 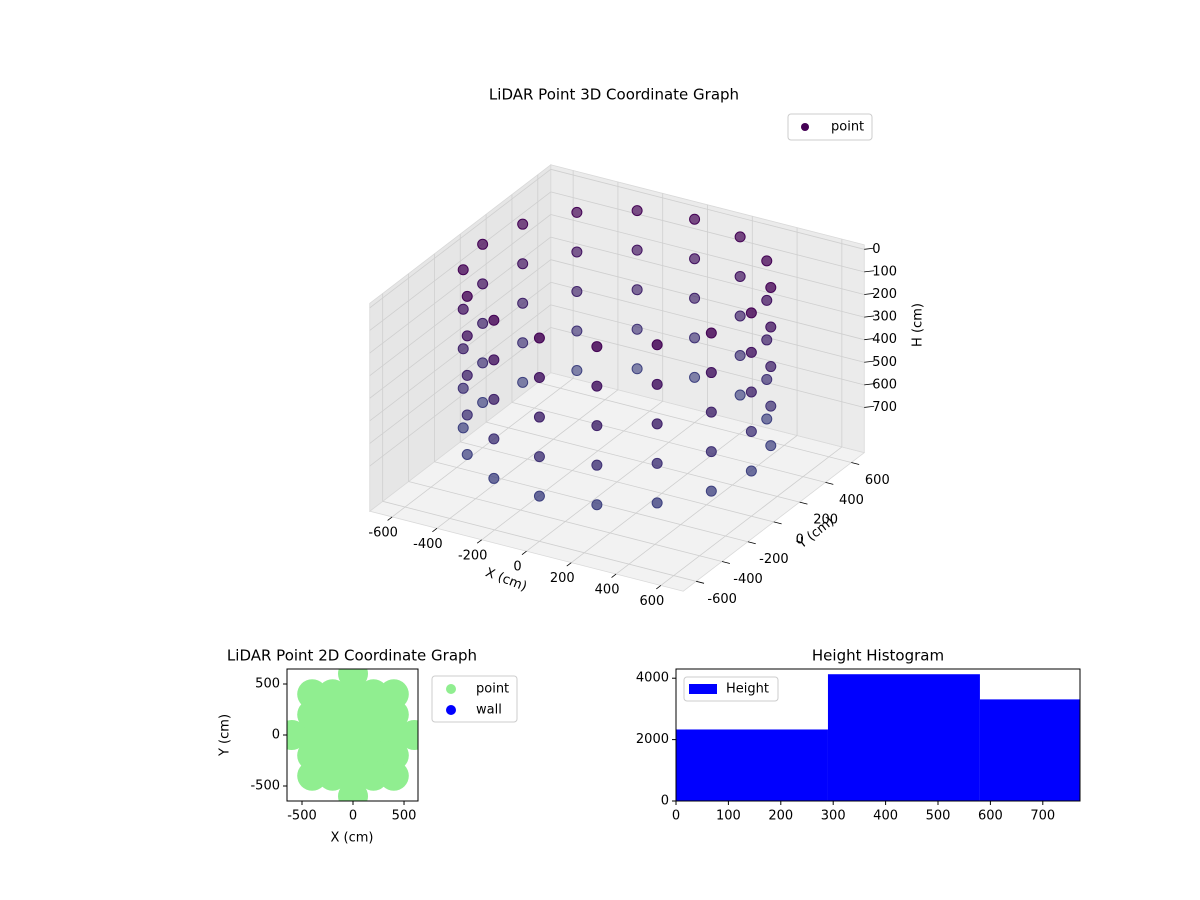 What do you see at coordinates (938, 816) in the screenshot?
I see `x-tick-label: 500` at bounding box center [938, 816].